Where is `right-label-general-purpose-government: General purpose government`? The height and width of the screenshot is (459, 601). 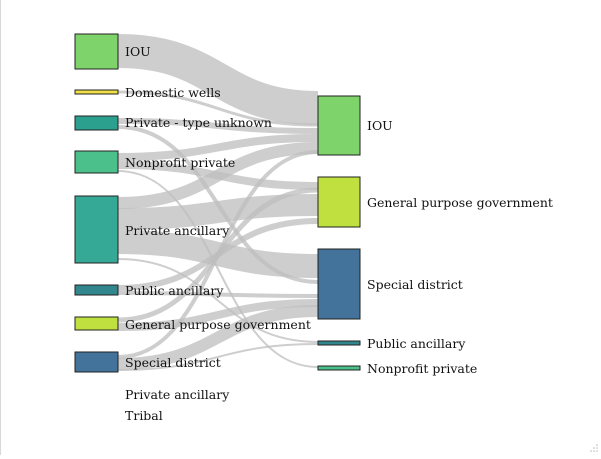
right-label-general-purpose-government: General purpose government is located at coordinates (460, 202).